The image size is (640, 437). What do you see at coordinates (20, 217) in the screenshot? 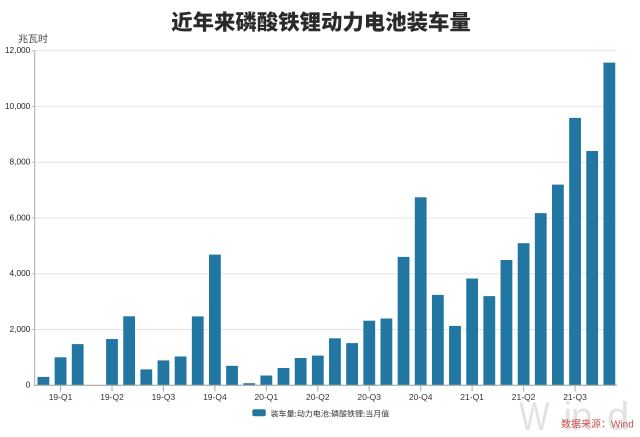
I see `svg-text: 6,000` at bounding box center [20, 217].